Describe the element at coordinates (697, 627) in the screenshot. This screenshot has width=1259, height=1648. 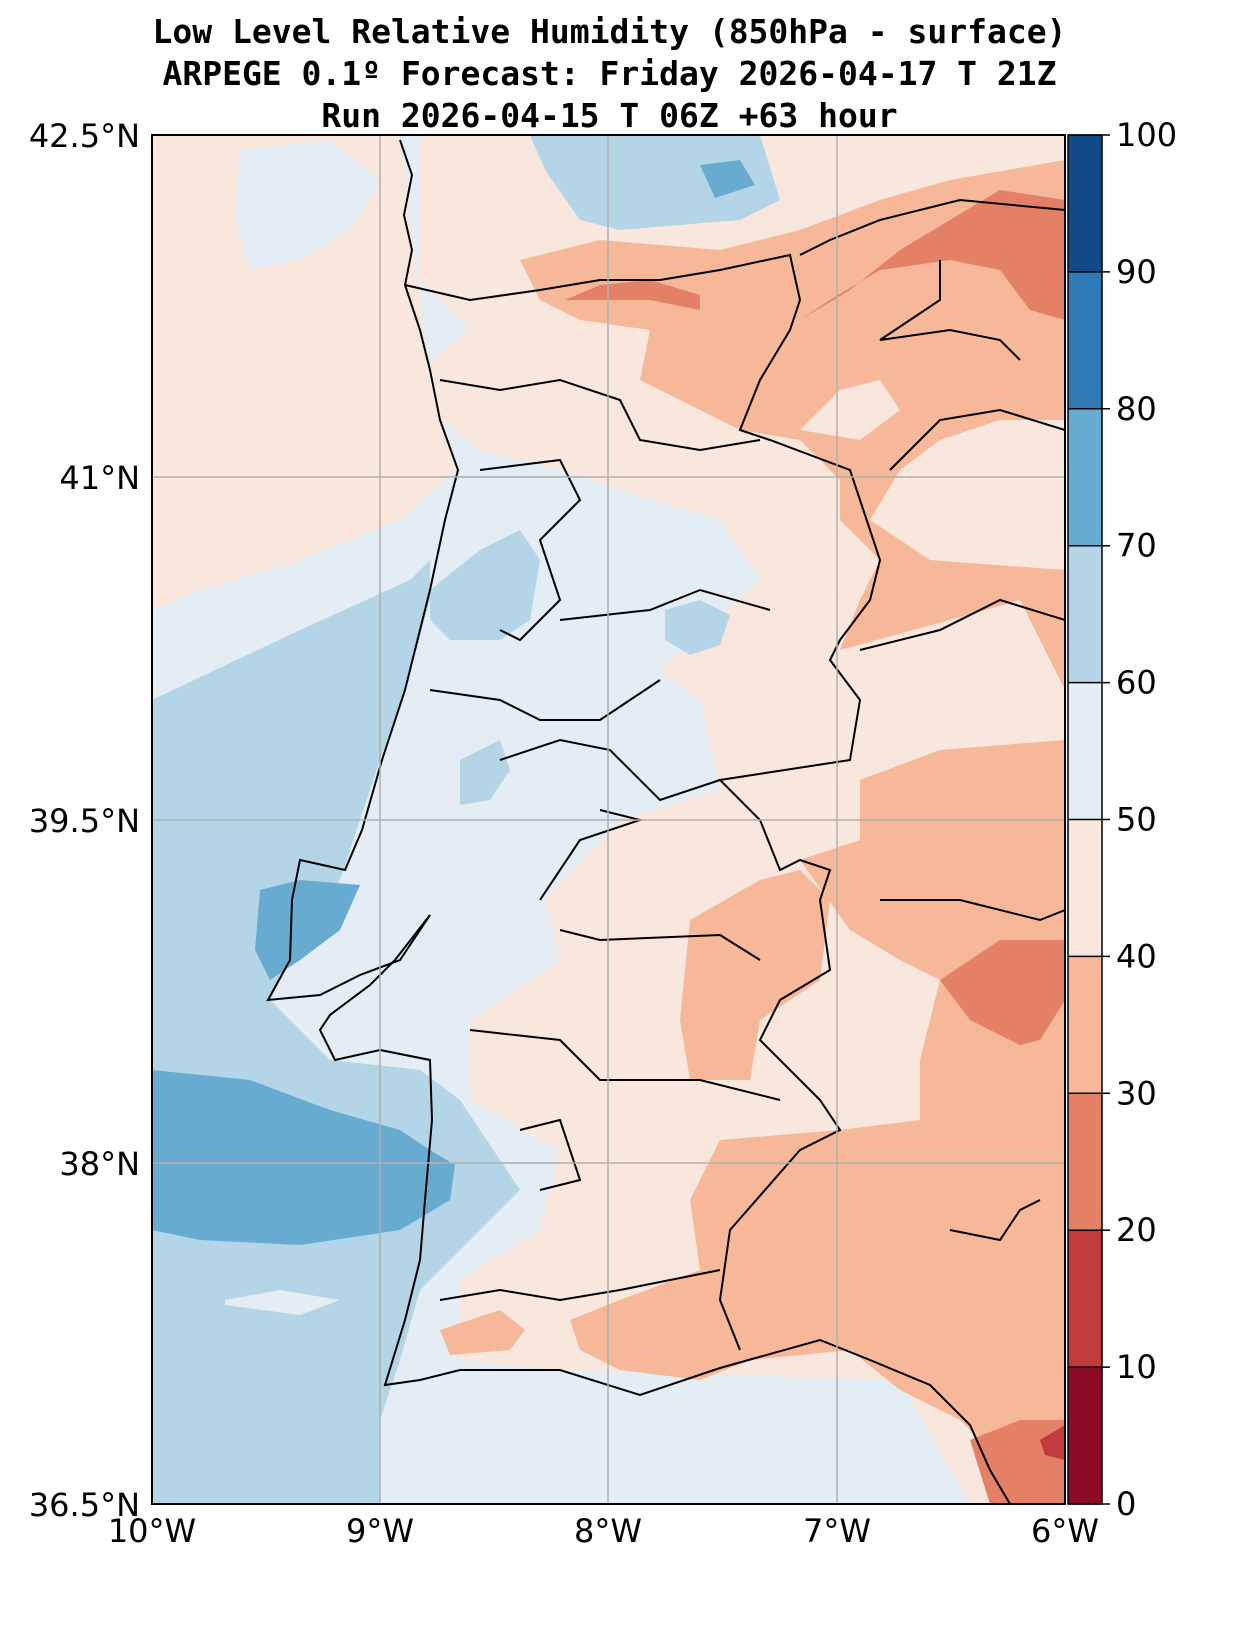
I see `field-60-70-land-center` at that location.